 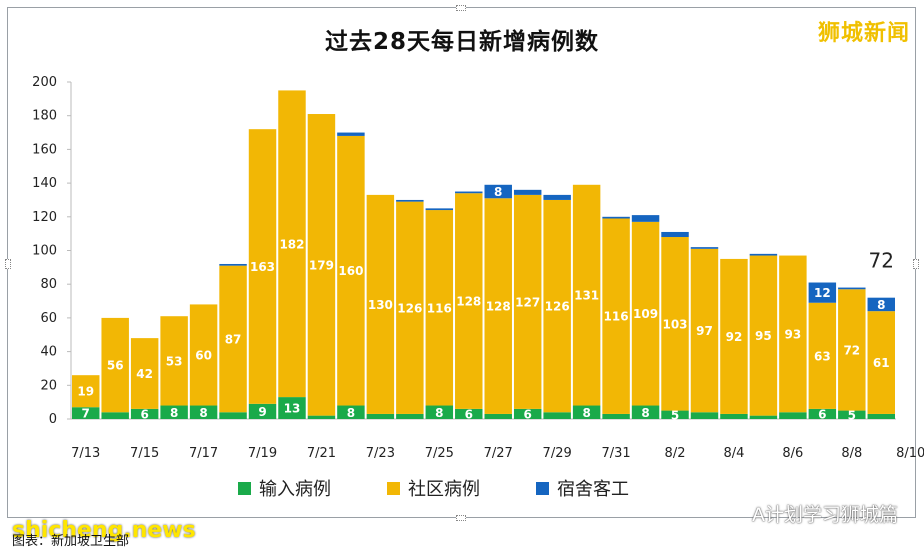 I want to click on x-tick-label: 7/13, so click(x=85, y=453).